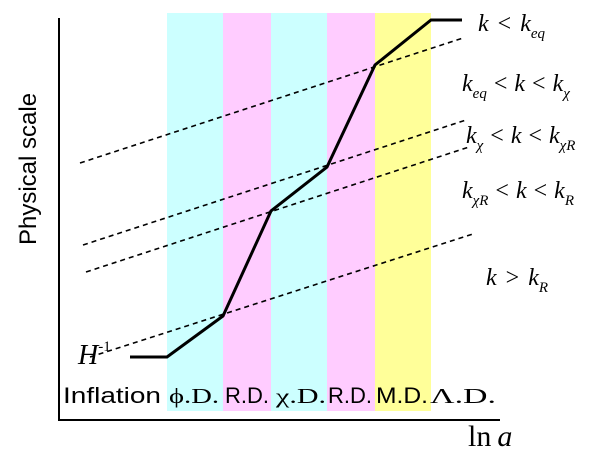 The image size is (600, 450). Describe the element at coordinates (88, 355) in the screenshot. I see `hubble-symbol: H` at that location.